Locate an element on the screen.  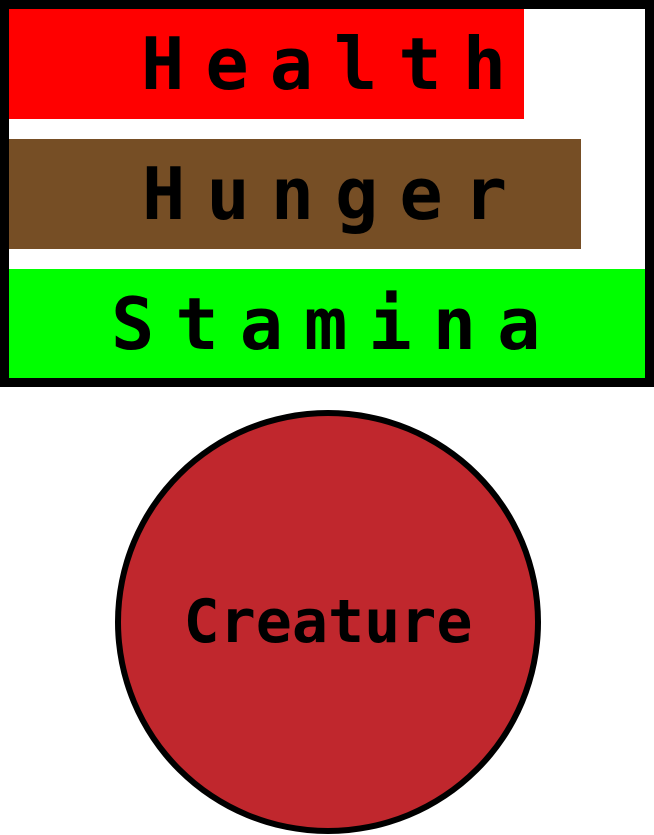
hunger-bar: Hunger is located at coordinates (295, 194).